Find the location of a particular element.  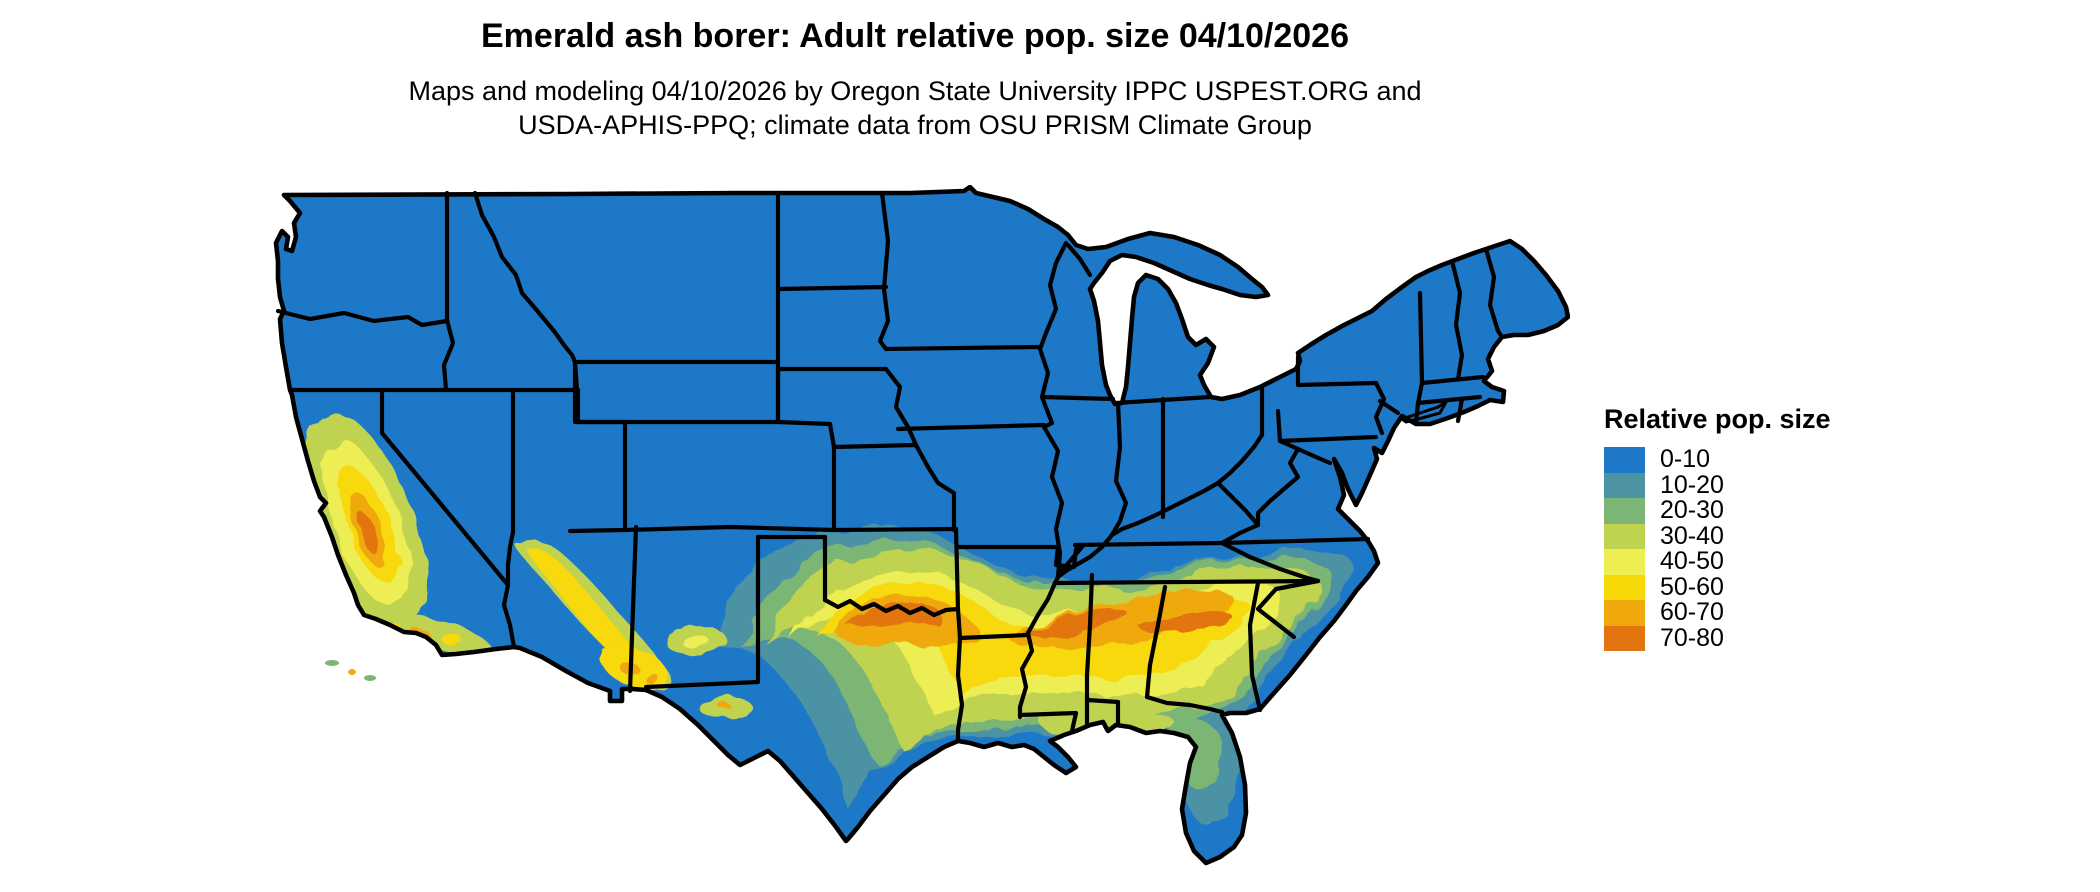

legend-label: 20-30 is located at coordinates (1692, 510).